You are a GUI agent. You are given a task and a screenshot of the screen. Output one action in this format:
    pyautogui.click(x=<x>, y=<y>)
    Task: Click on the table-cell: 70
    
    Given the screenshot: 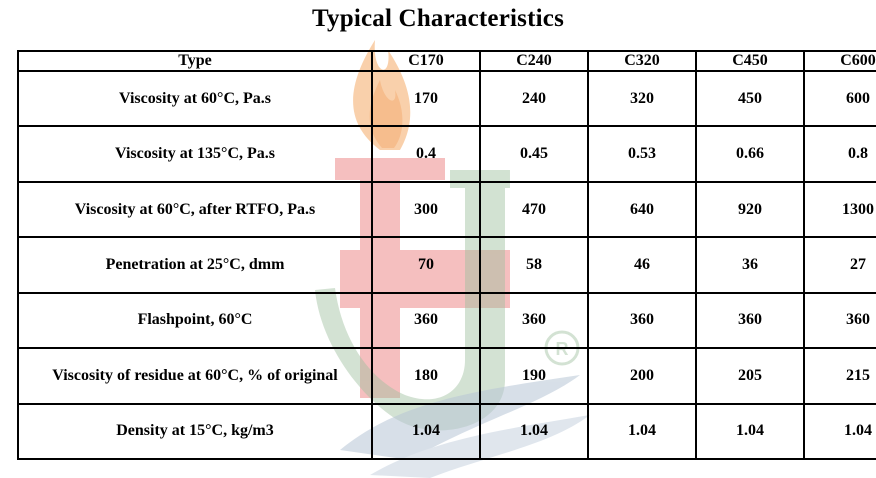 What is the action you would take?
    pyautogui.click(x=426, y=265)
    